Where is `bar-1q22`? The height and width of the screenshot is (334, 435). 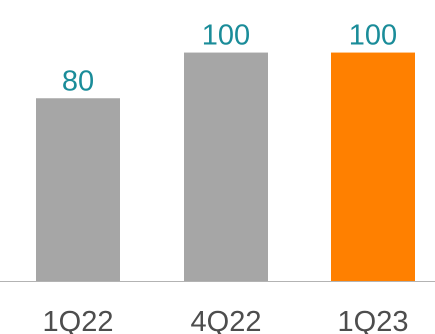
bar-1q22 is located at coordinates (78, 189).